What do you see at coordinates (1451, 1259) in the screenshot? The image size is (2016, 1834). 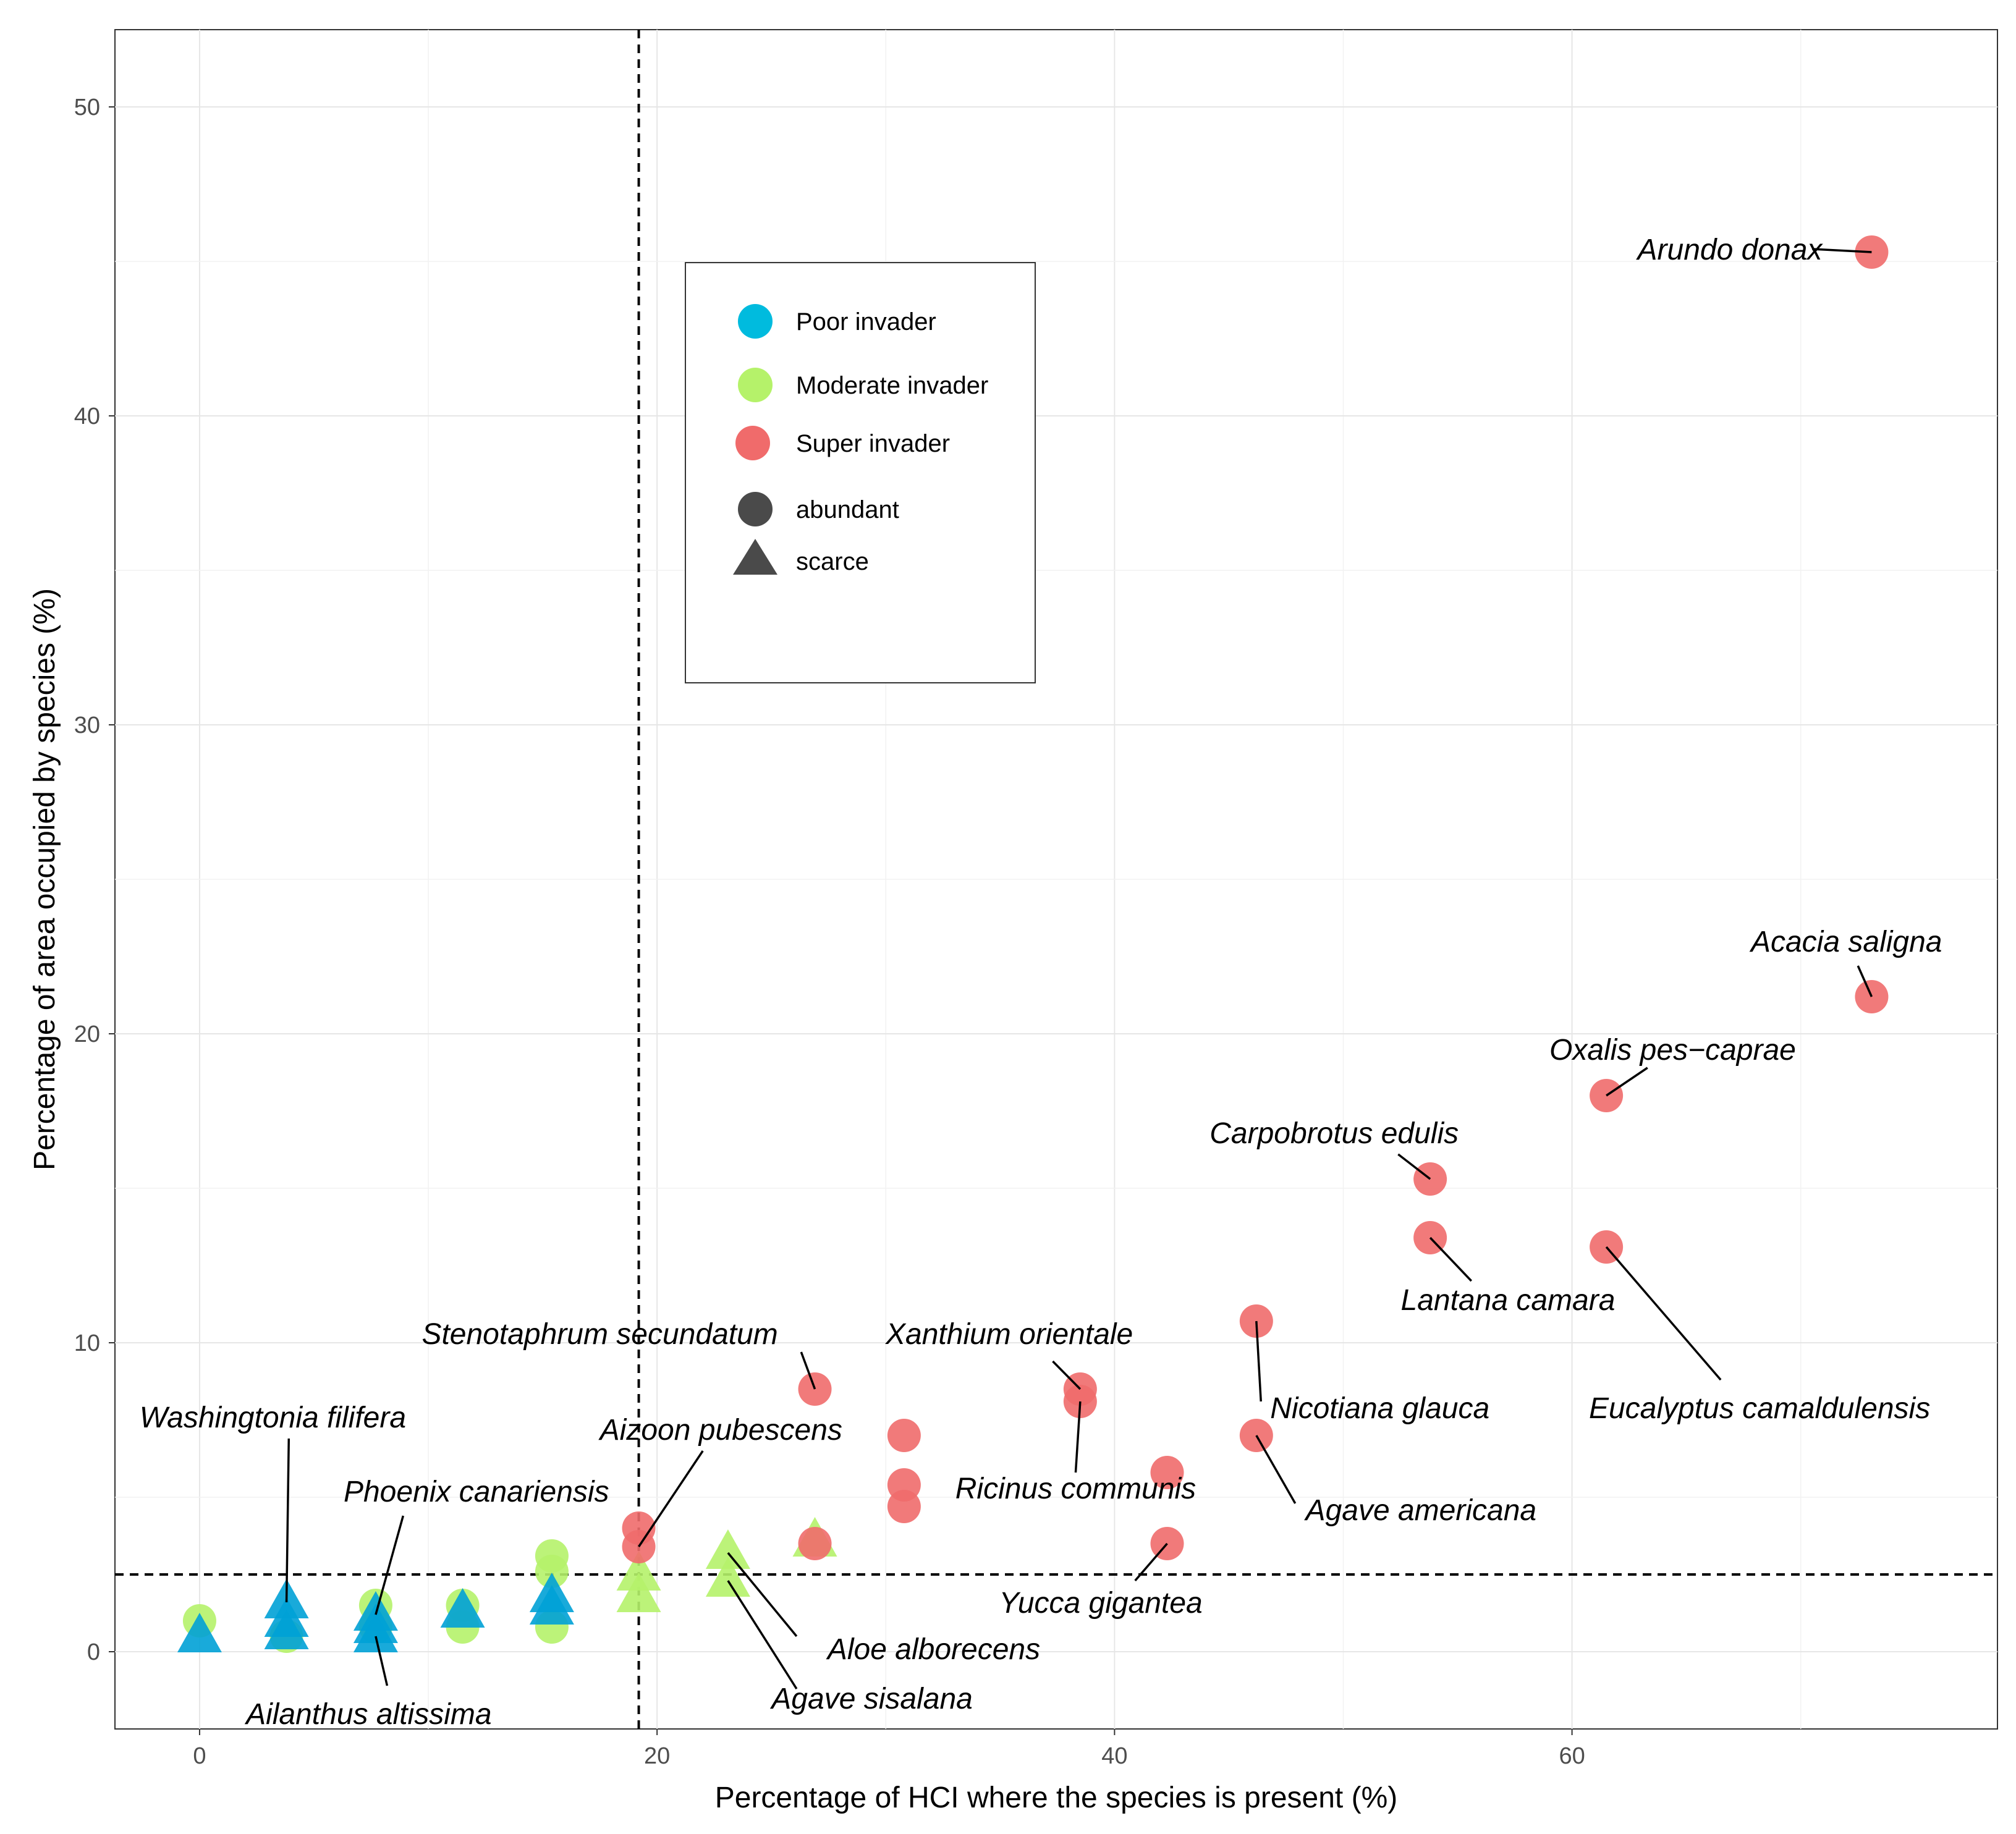 I see `lantana-camara-leader-line` at bounding box center [1451, 1259].